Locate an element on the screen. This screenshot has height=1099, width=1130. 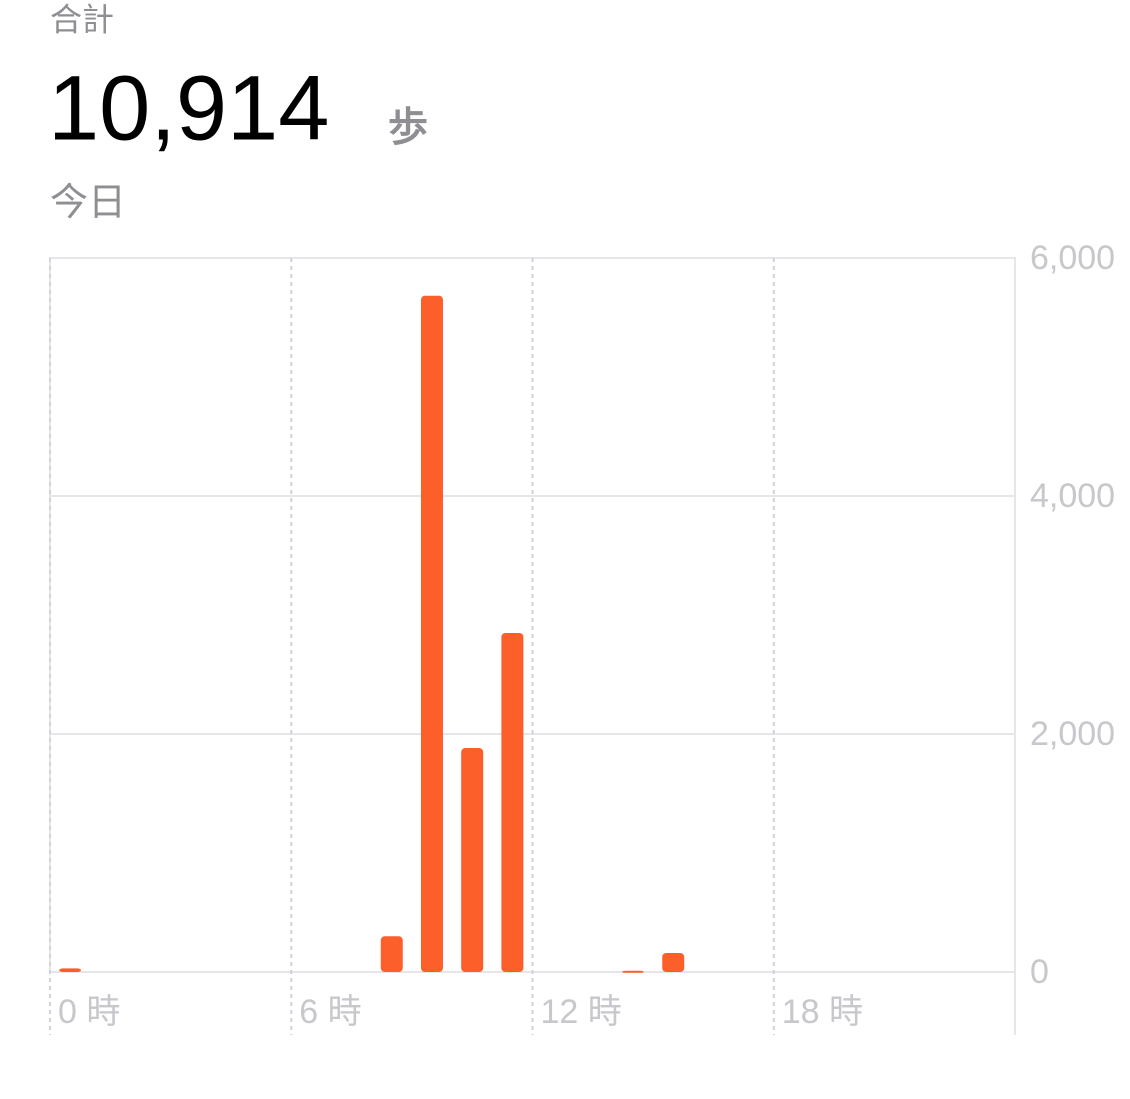
x-tick-label: 0 時 is located at coordinates (89, 1012).